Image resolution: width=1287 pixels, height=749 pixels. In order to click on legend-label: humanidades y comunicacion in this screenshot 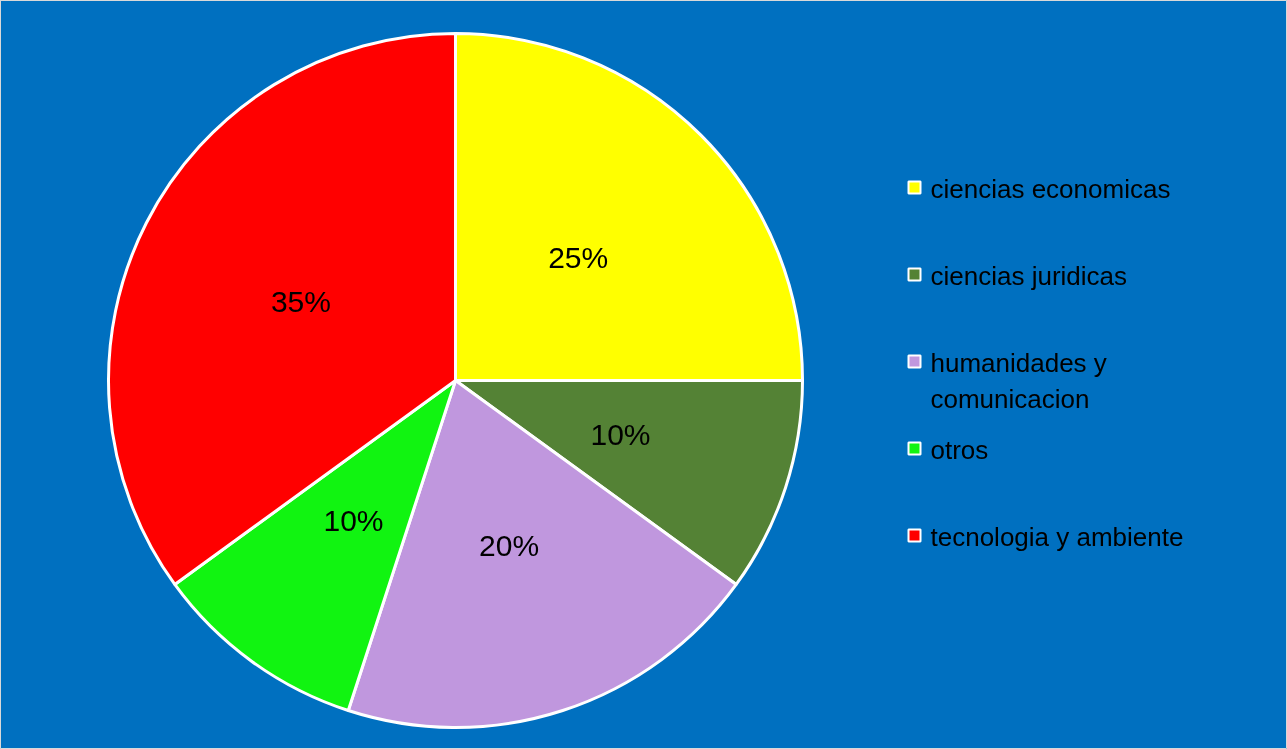, I will do `click(1018, 380)`.